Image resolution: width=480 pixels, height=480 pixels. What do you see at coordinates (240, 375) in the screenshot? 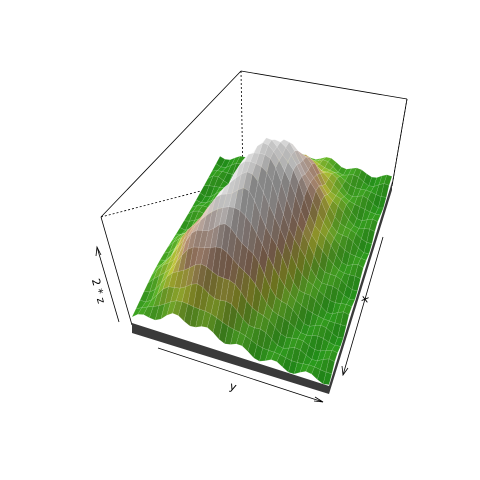
I see `y-axis-arrow` at bounding box center [240, 375].